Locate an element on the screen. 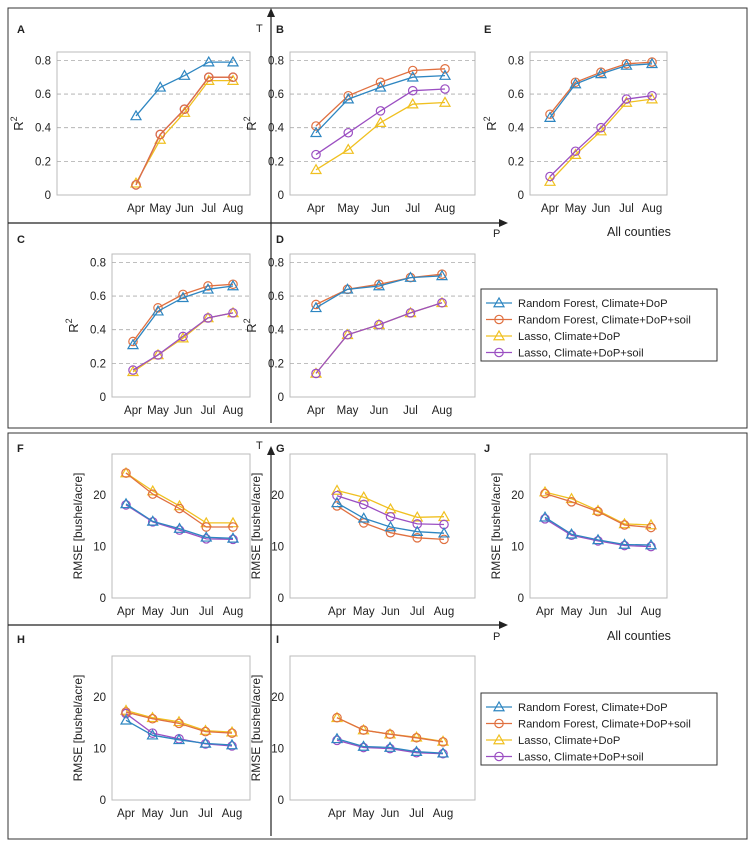  panel-D-letter: D is located at coordinates (280, 240).